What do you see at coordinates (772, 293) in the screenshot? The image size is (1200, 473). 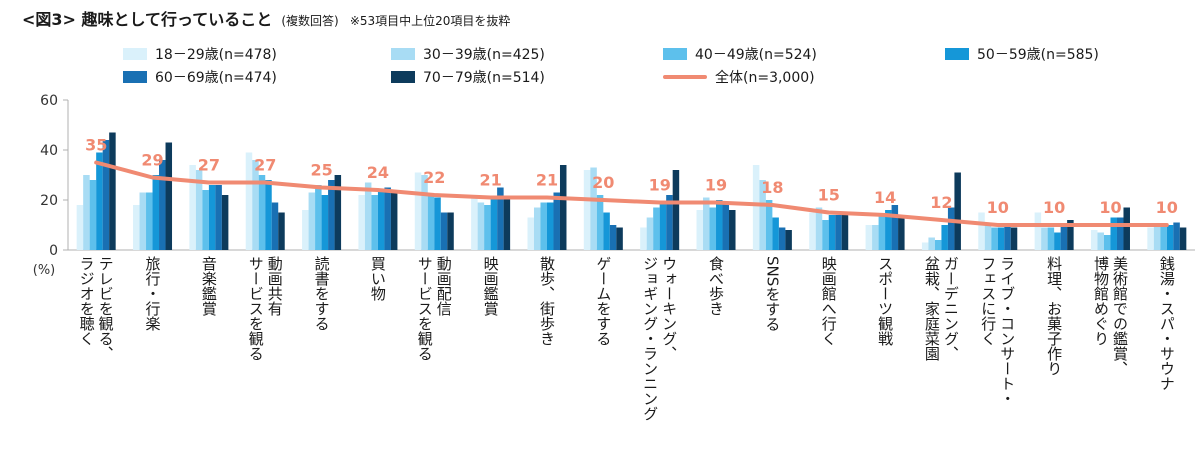 I see `x-tick-label: SNSをする` at bounding box center [772, 293].